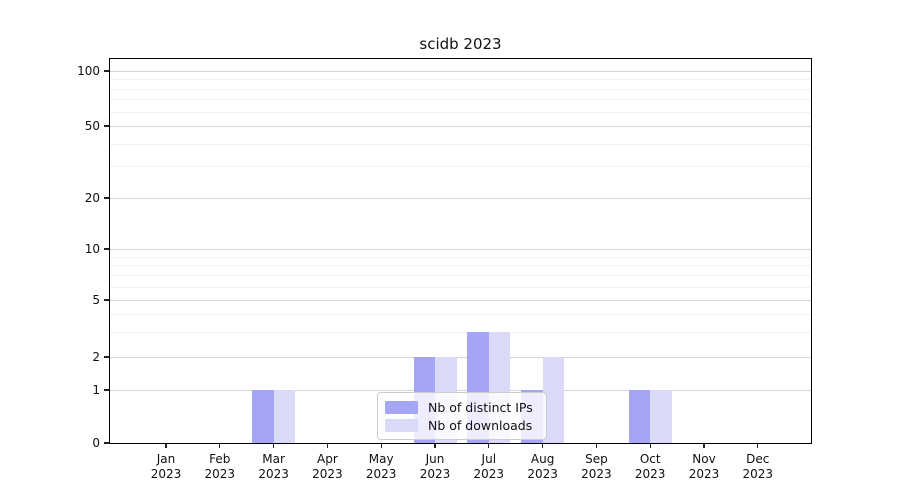  I want to click on x-tick-label: Aug 2023, so click(543, 467).